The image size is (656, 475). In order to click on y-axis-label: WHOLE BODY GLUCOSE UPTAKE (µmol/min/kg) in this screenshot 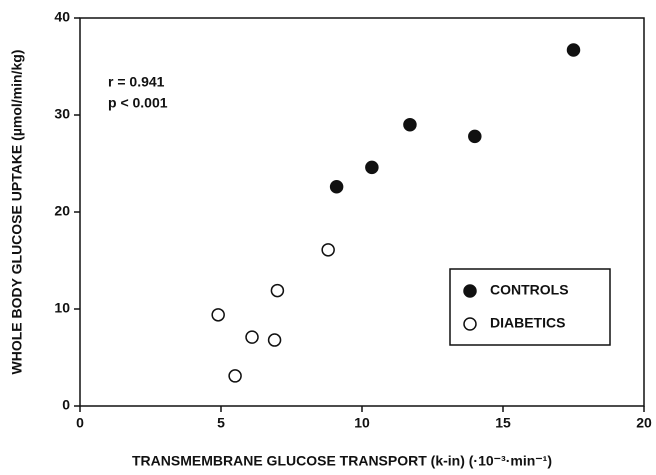, I will do `click(17, 212)`.